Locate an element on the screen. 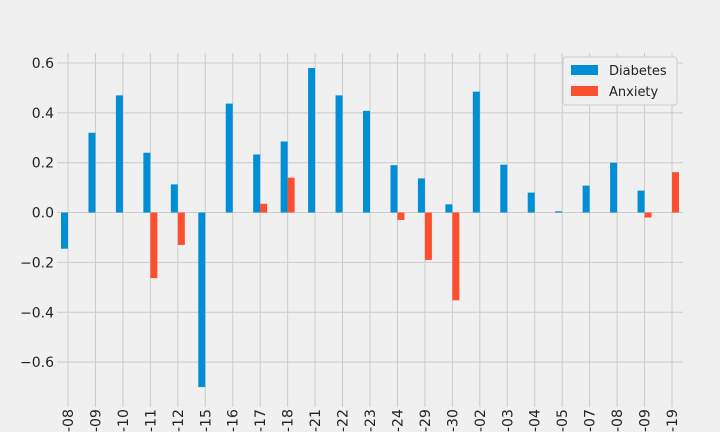 This screenshot has height=432, width=720. legend: Diabetes Anxiety is located at coordinates (620, 81).